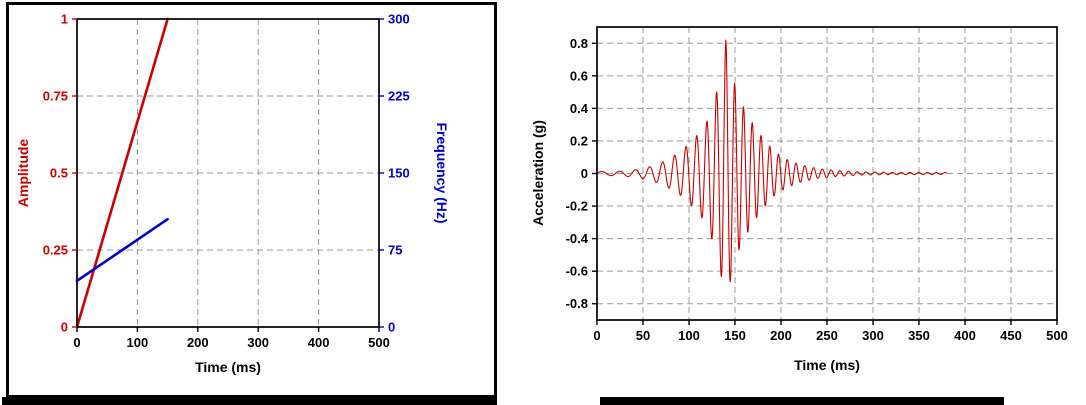 Image resolution: width=1086 pixels, height=405 pixels. What do you see at coordinates (249, 401) in the screenshot?
I see `letterbox-strip-left` at bounding box center [249, 401].